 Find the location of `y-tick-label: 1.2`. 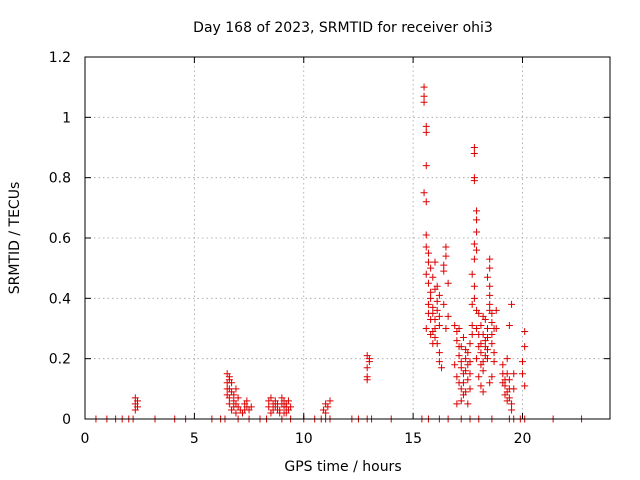

y-tick-label: 1.2 is located at coordinates (60, 58).